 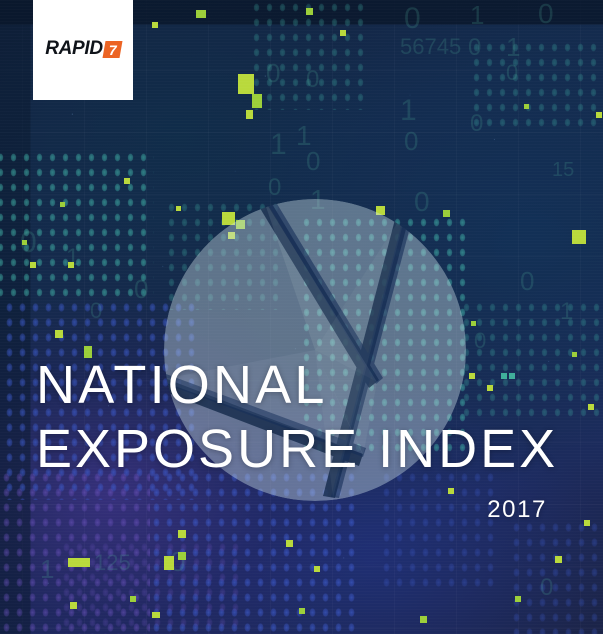 I want to click on logo-wordmark: RAPID, so click(x=74, y=48).